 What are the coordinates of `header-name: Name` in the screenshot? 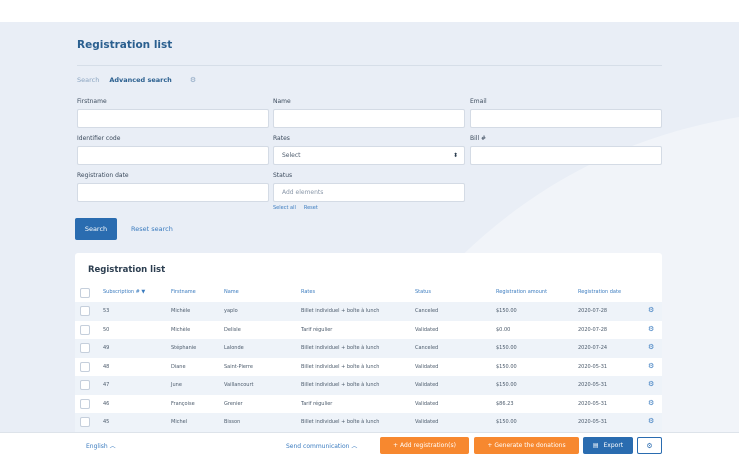 It's located at (231, 292).